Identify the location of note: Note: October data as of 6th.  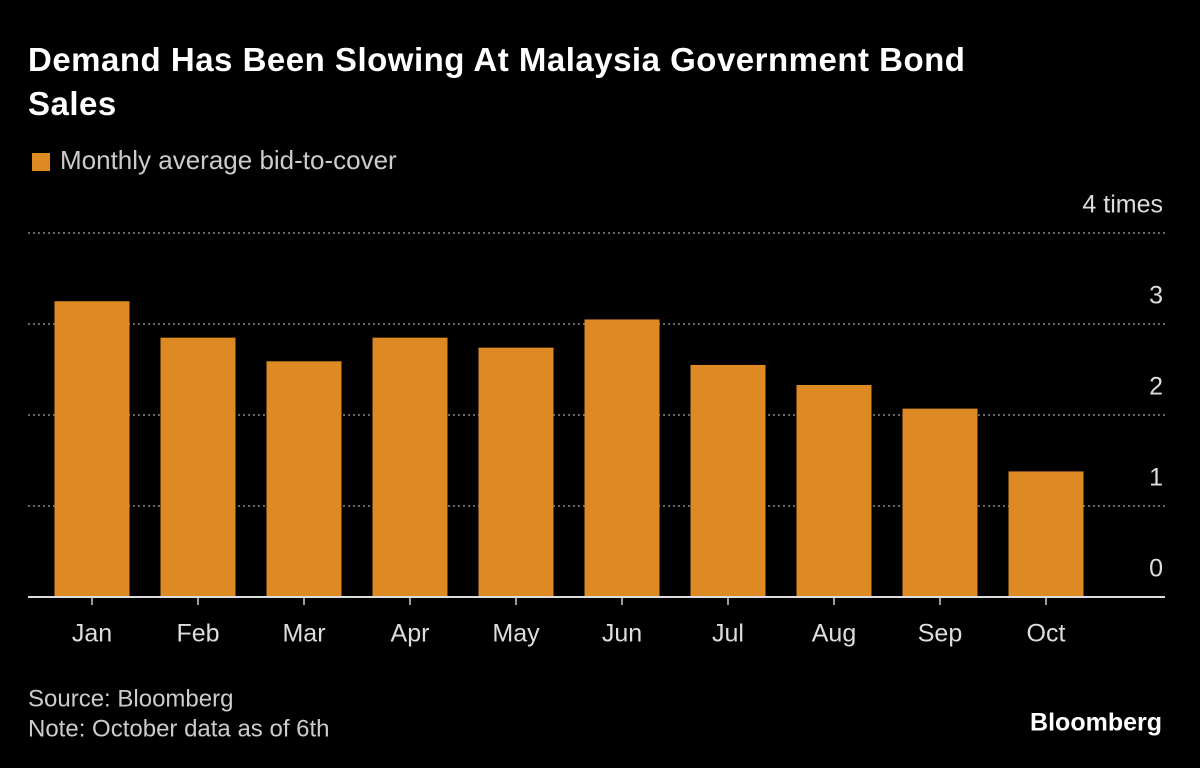
(179, 728).